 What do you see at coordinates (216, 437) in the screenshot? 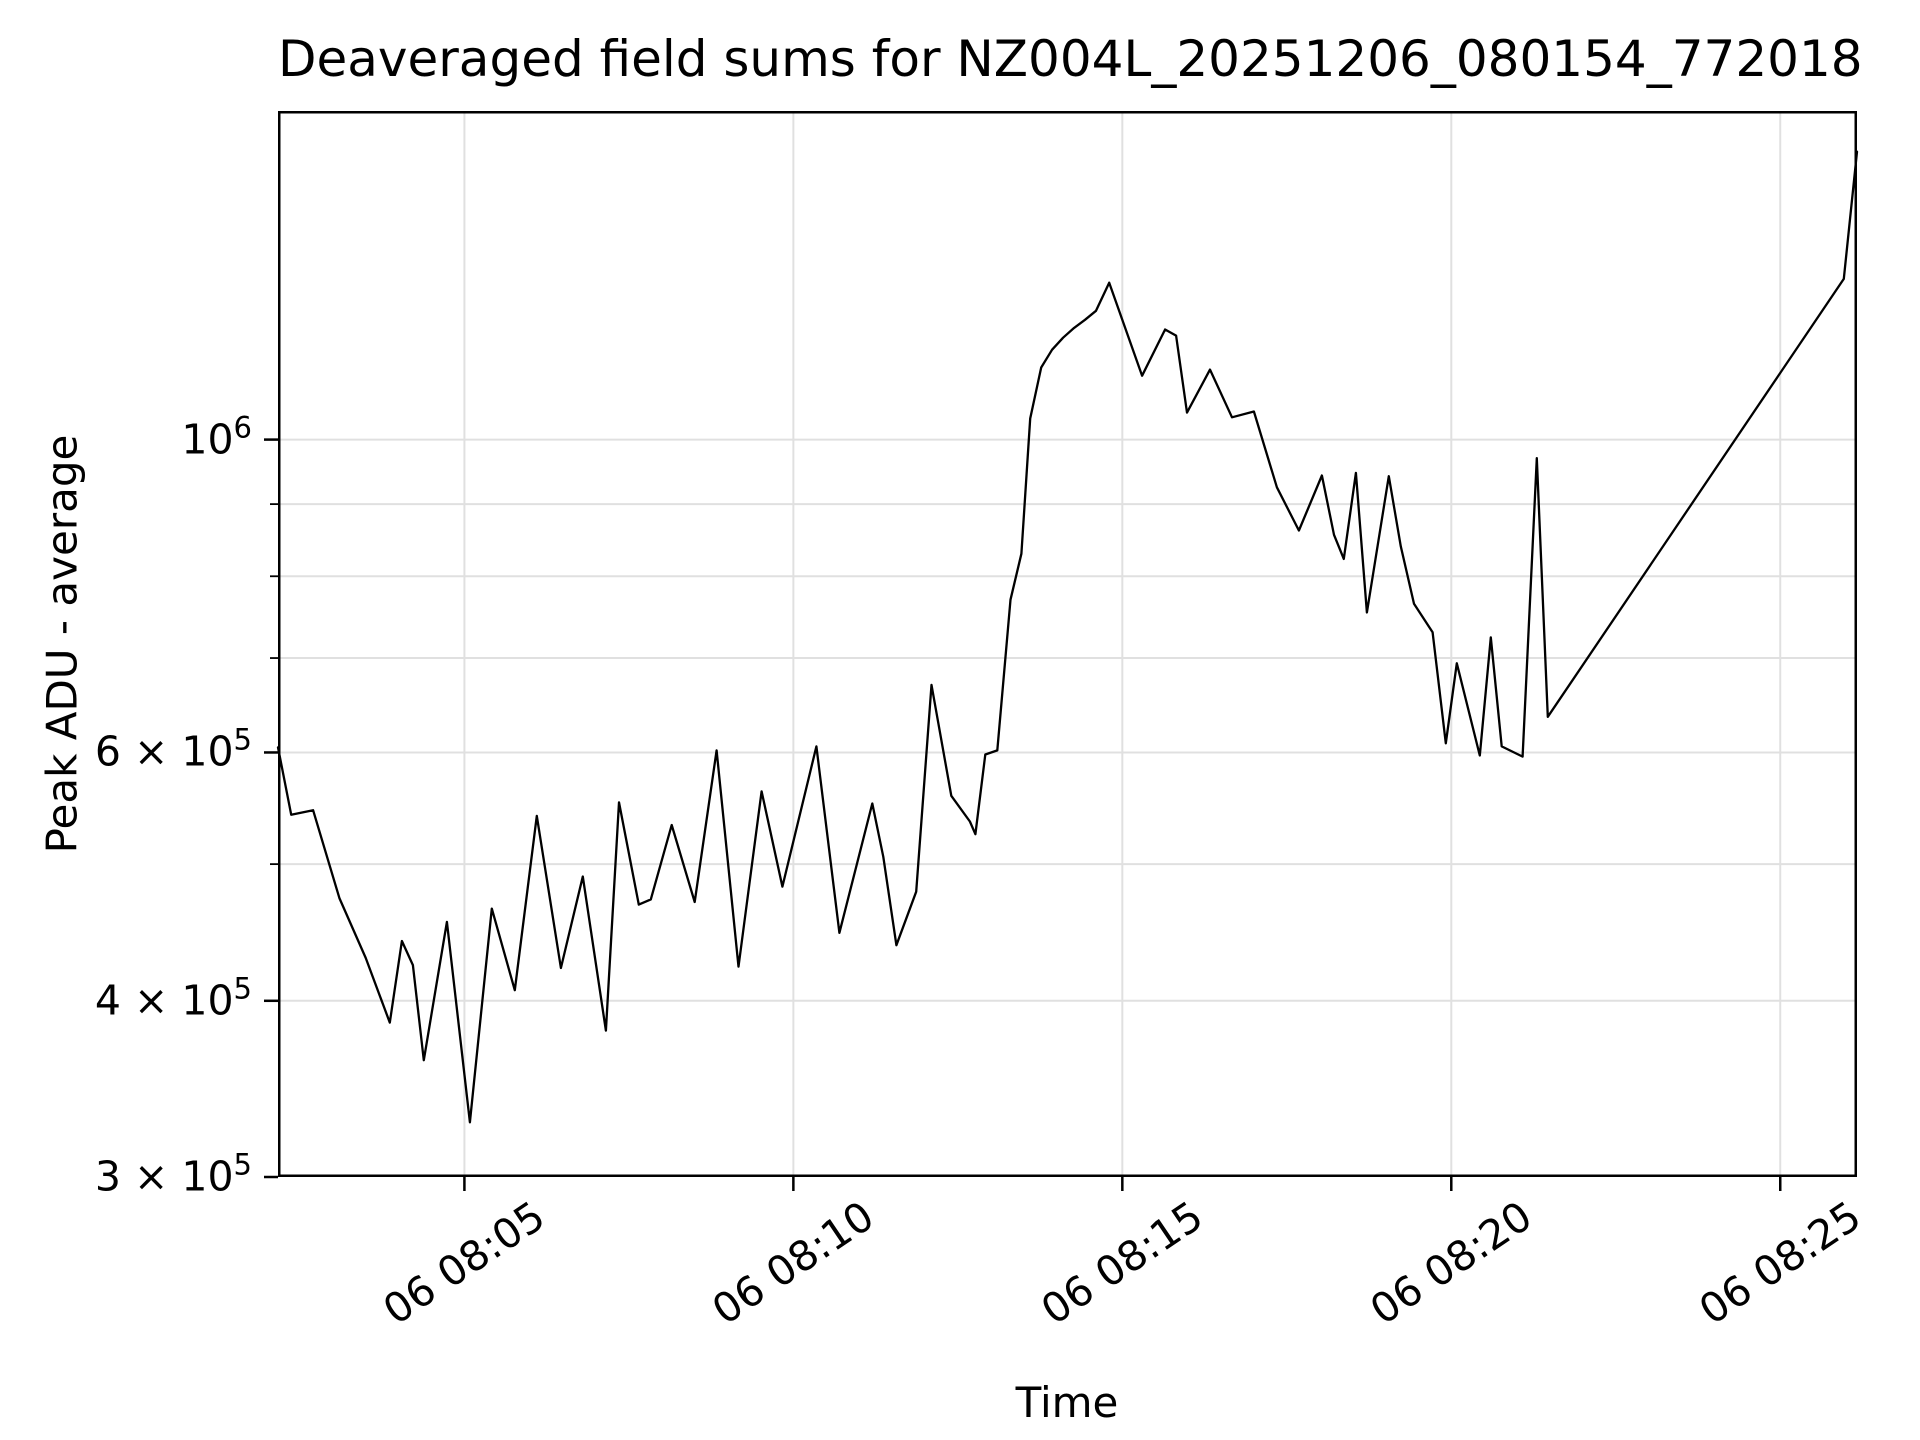
I see `y-tick-label: 106` at bounding box center [216, 437].